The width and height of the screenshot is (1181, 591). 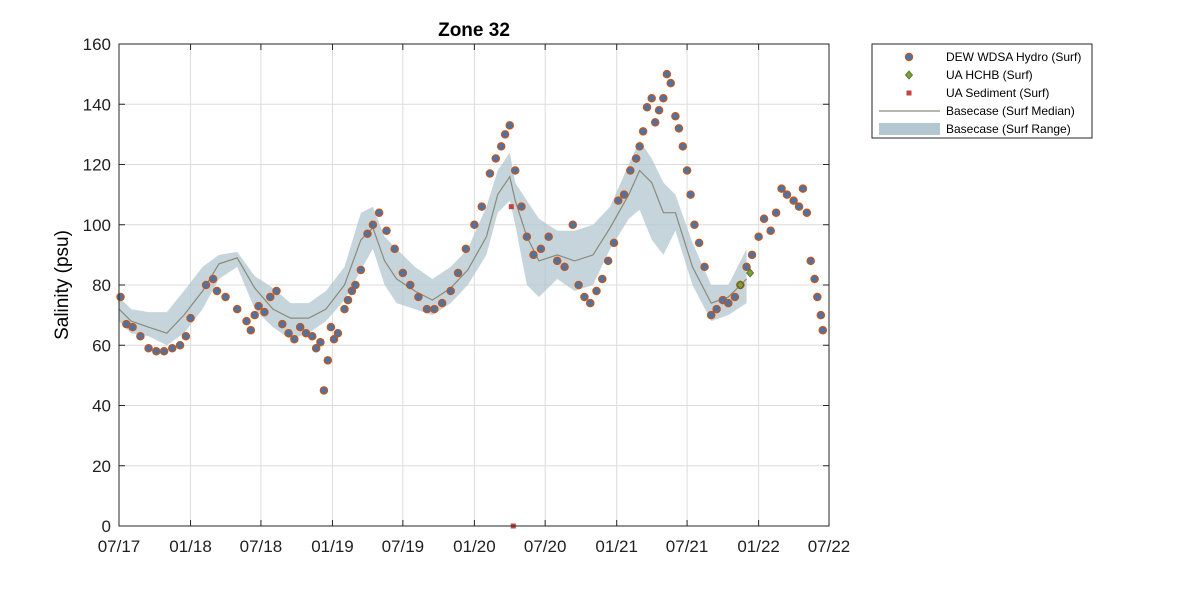 What do you see at coordinates (119, 546) in the screenshot?
I see `x-tick-label: 07/17` at bounding box center [119, 546].